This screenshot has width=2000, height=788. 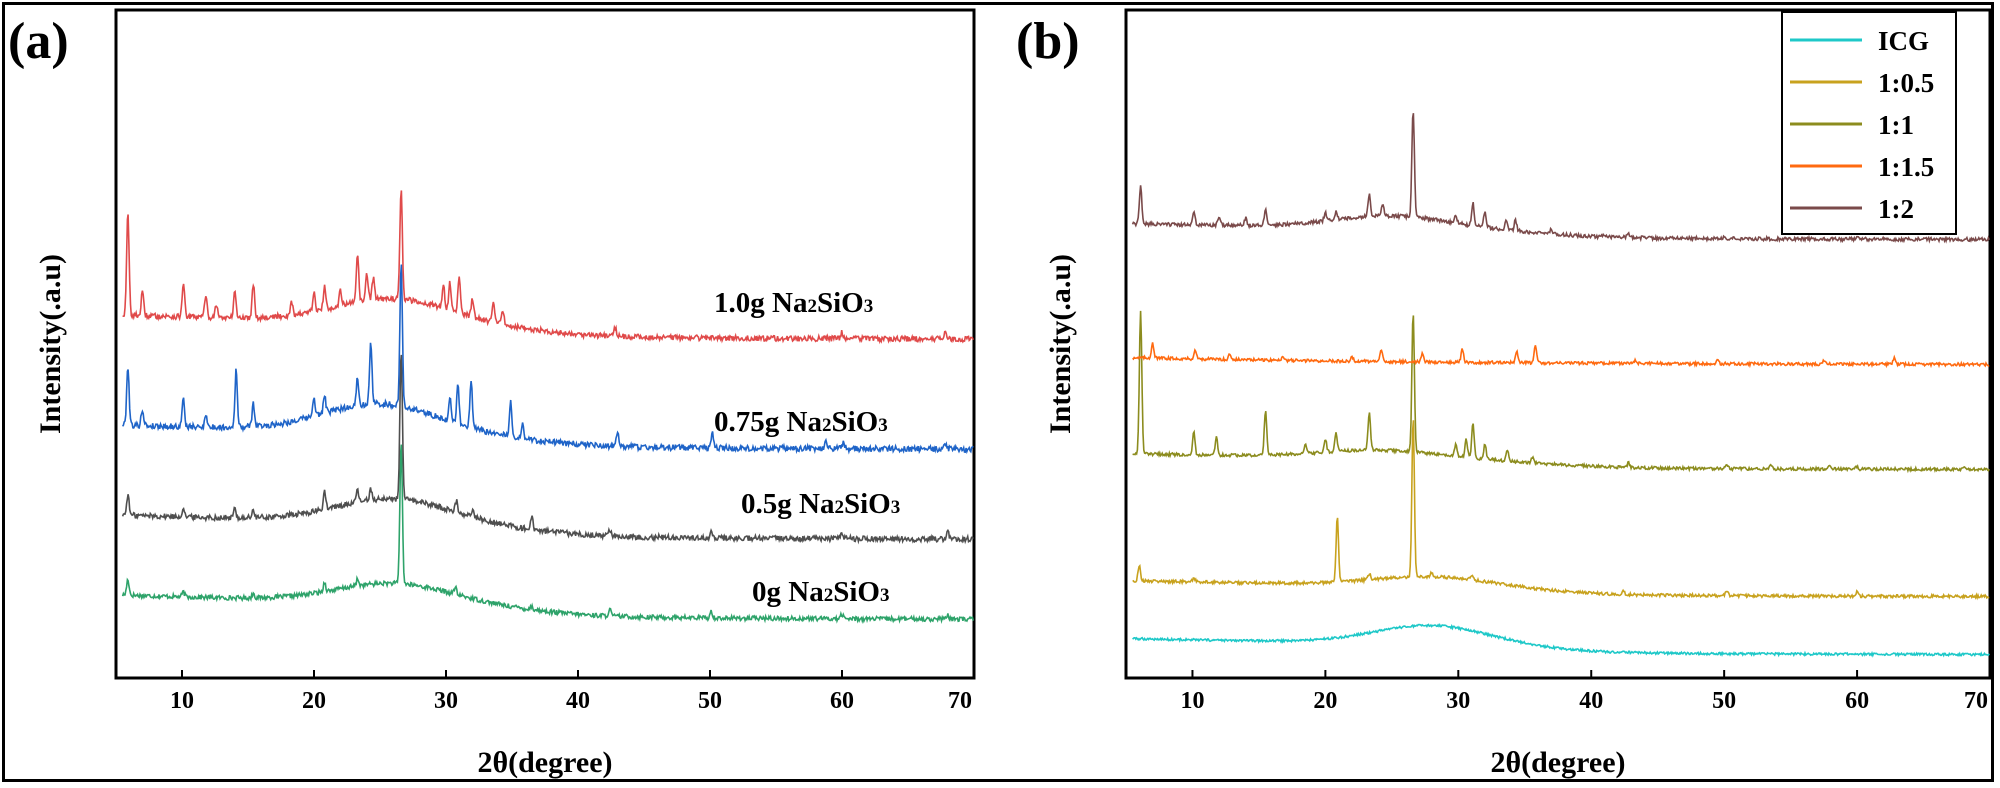 What do you see at coordinates (544, 762) in the screenshot?
I see `panel-a-x-axis-title: 2θ(degree)` at bounding box center [544, 762].